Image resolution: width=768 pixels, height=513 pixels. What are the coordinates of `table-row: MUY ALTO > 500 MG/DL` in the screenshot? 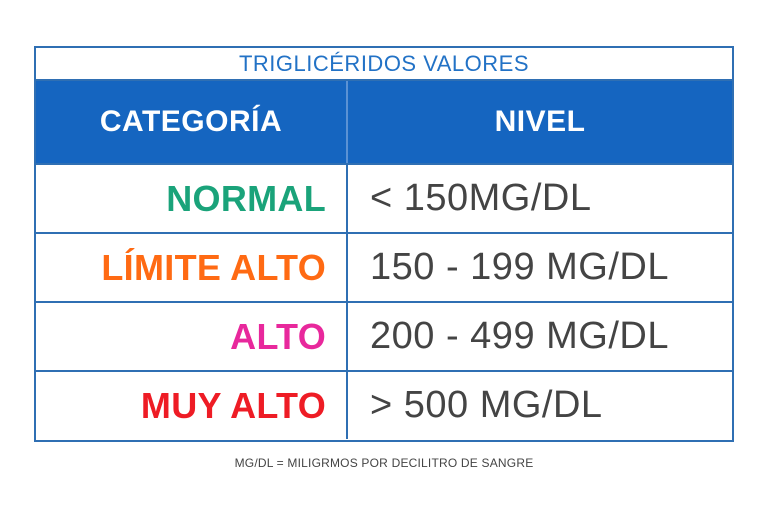 It's located at (384, 404).